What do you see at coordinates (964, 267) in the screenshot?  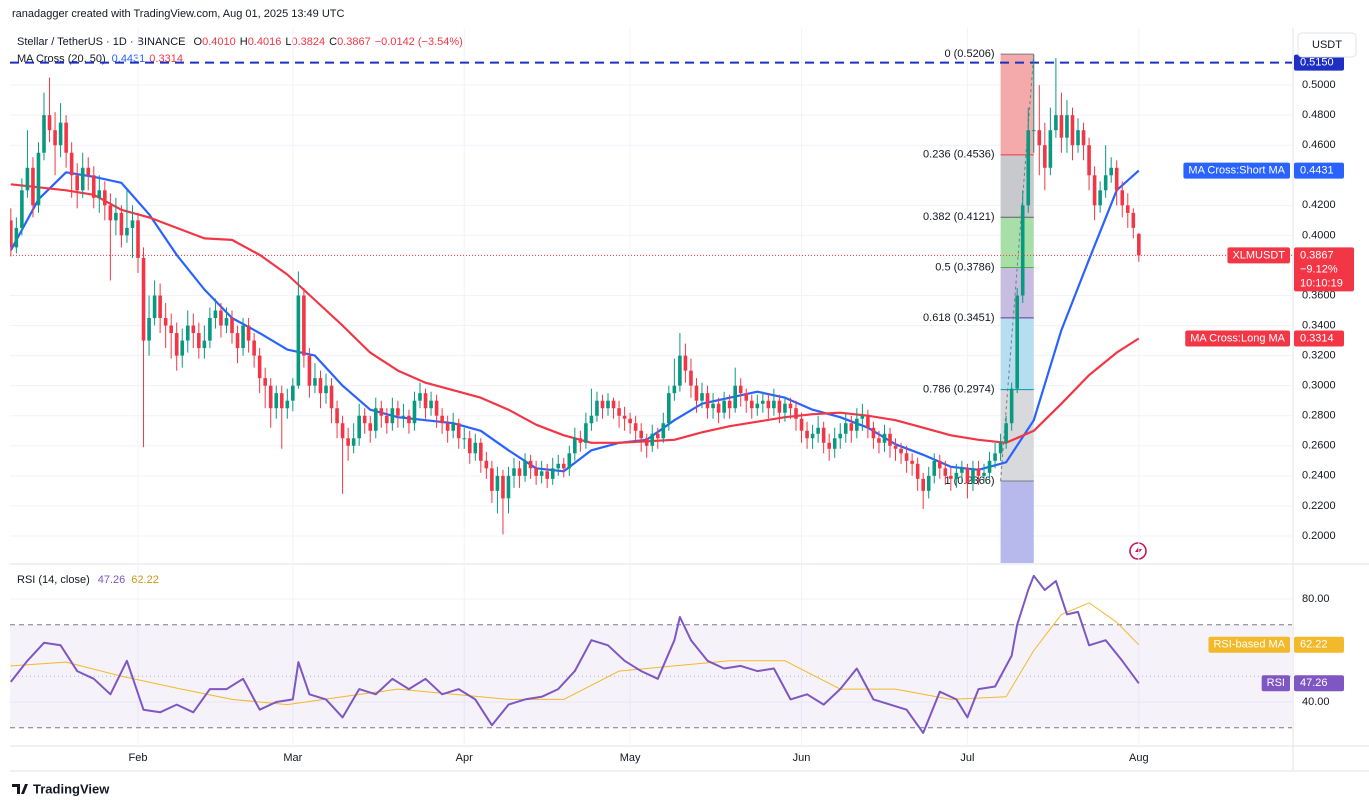 I see `fib-label: 0.5 (0.3786)` at bounding box center [964, 267].